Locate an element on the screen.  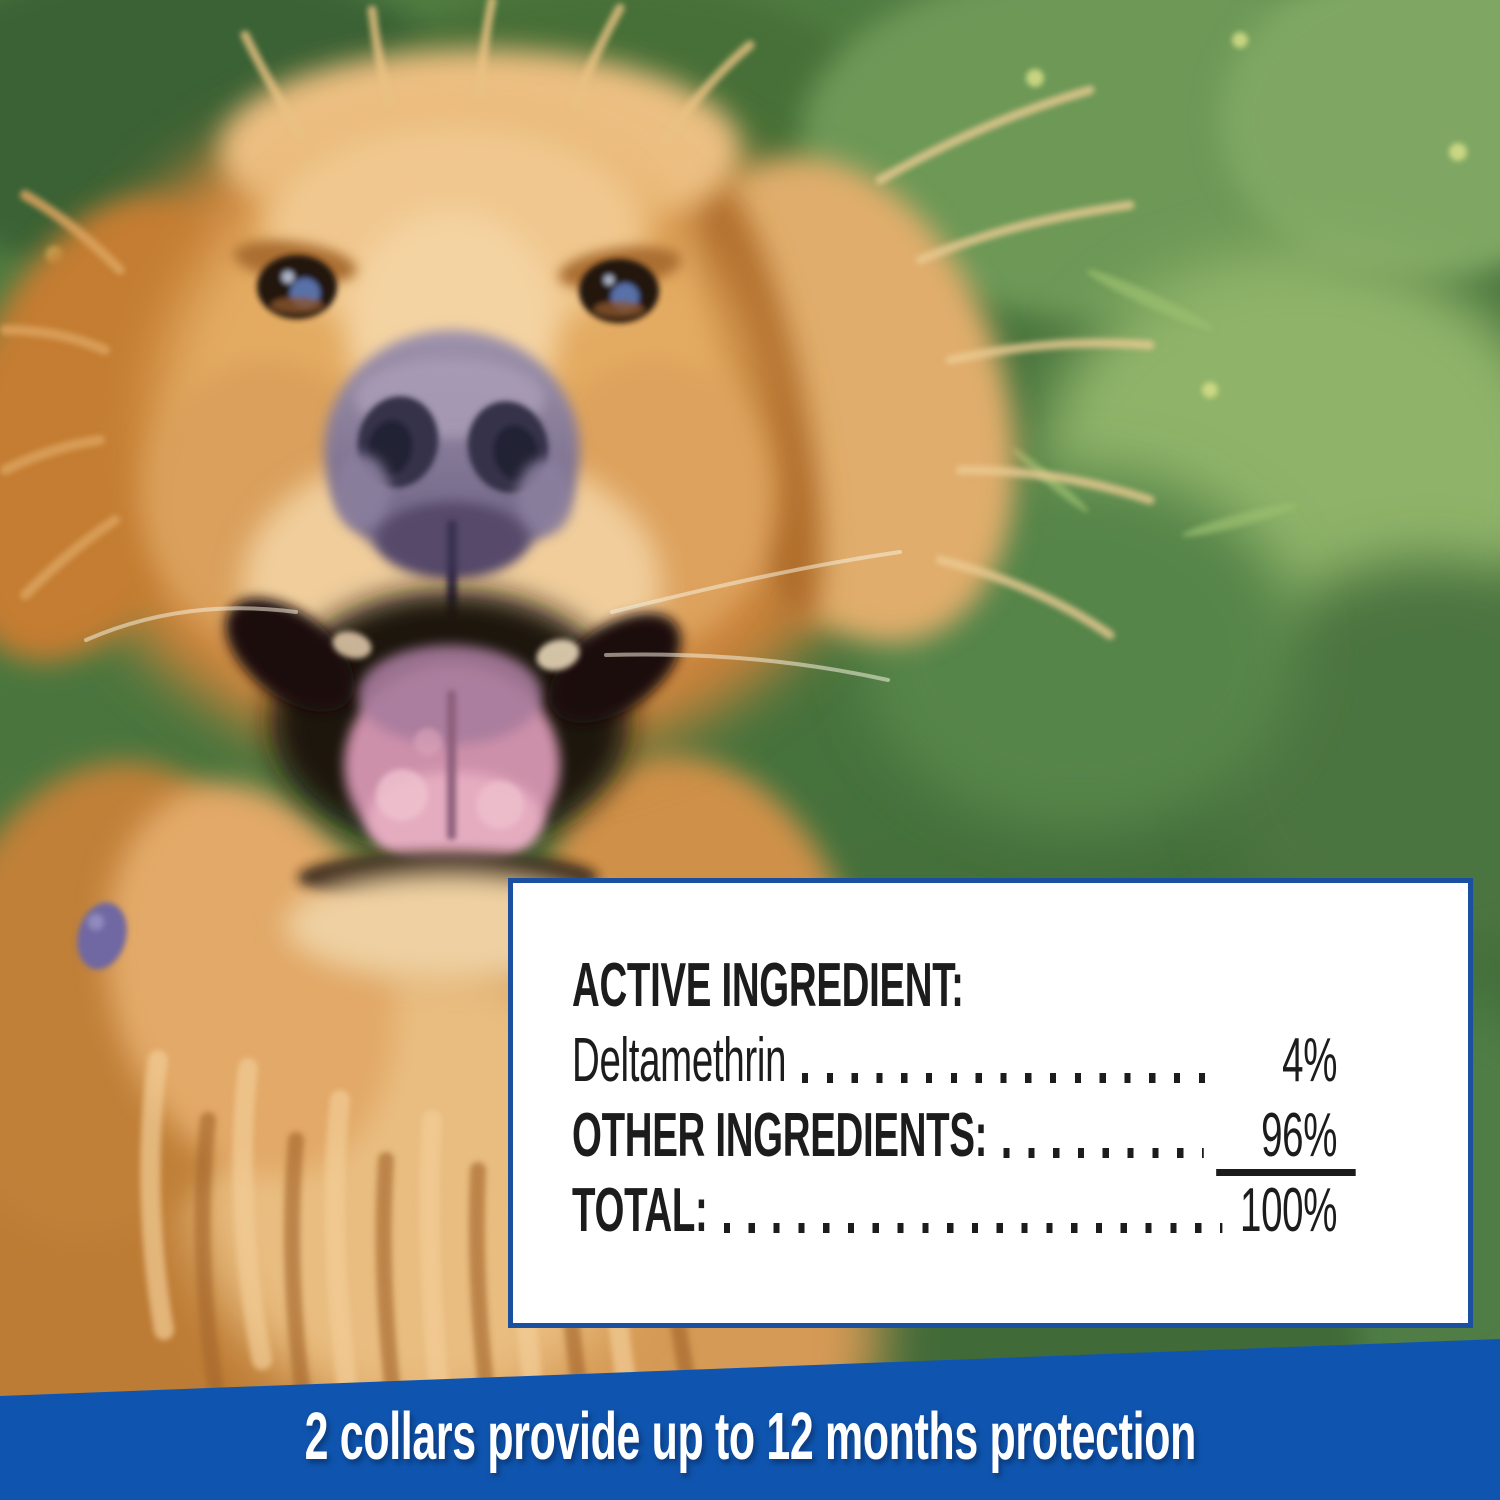
ingredient-label: TOTAL: is located at coordinates (640, 1210).